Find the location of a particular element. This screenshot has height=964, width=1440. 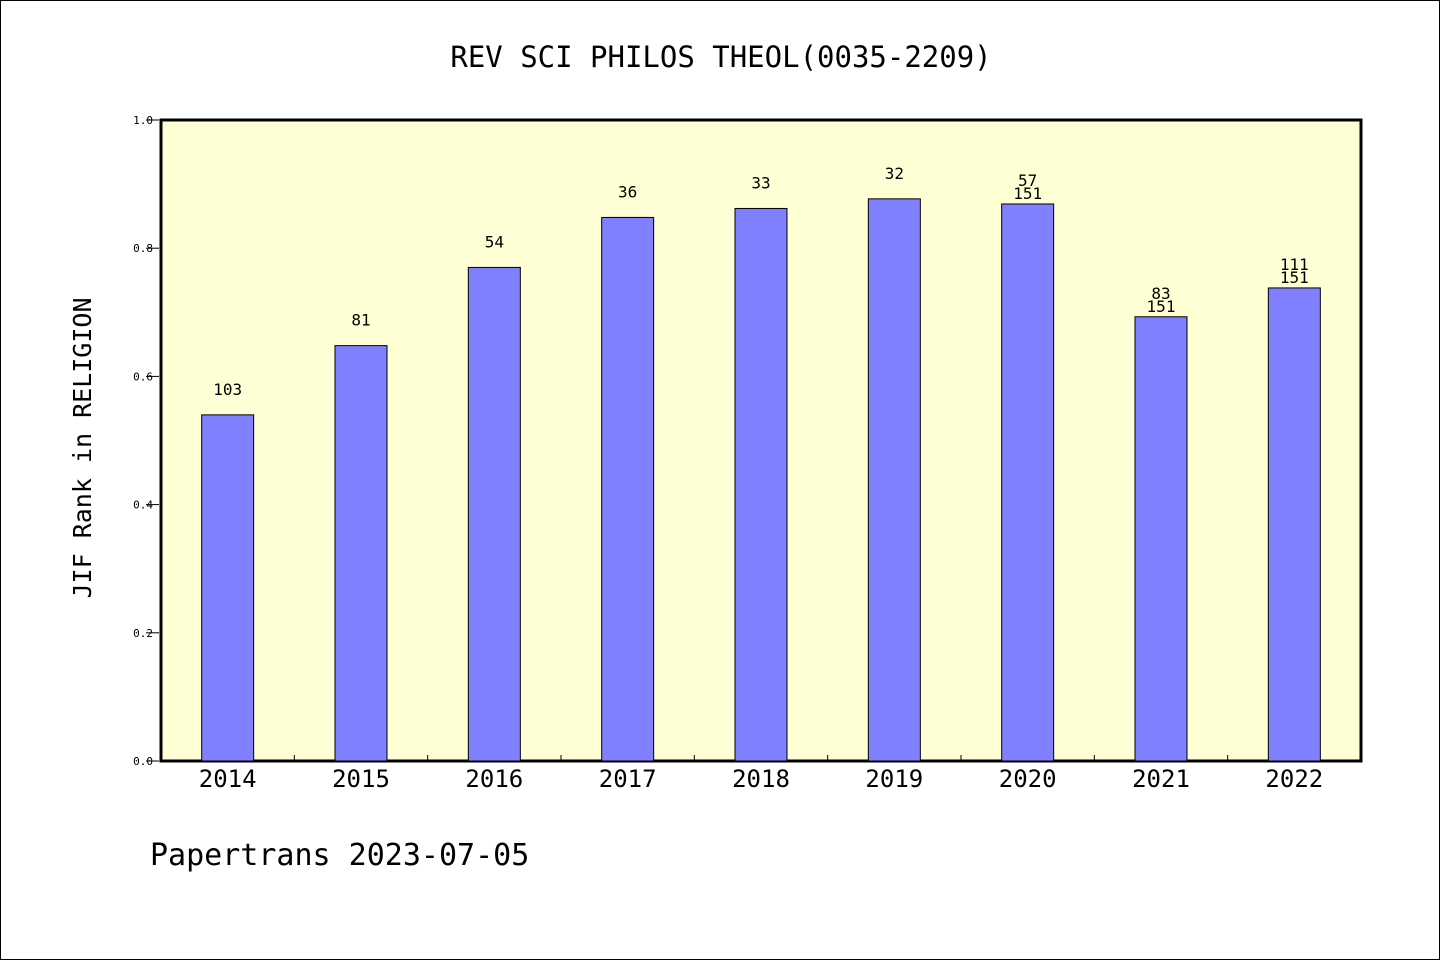

bar-2014 is located at coordinates (228, 588).